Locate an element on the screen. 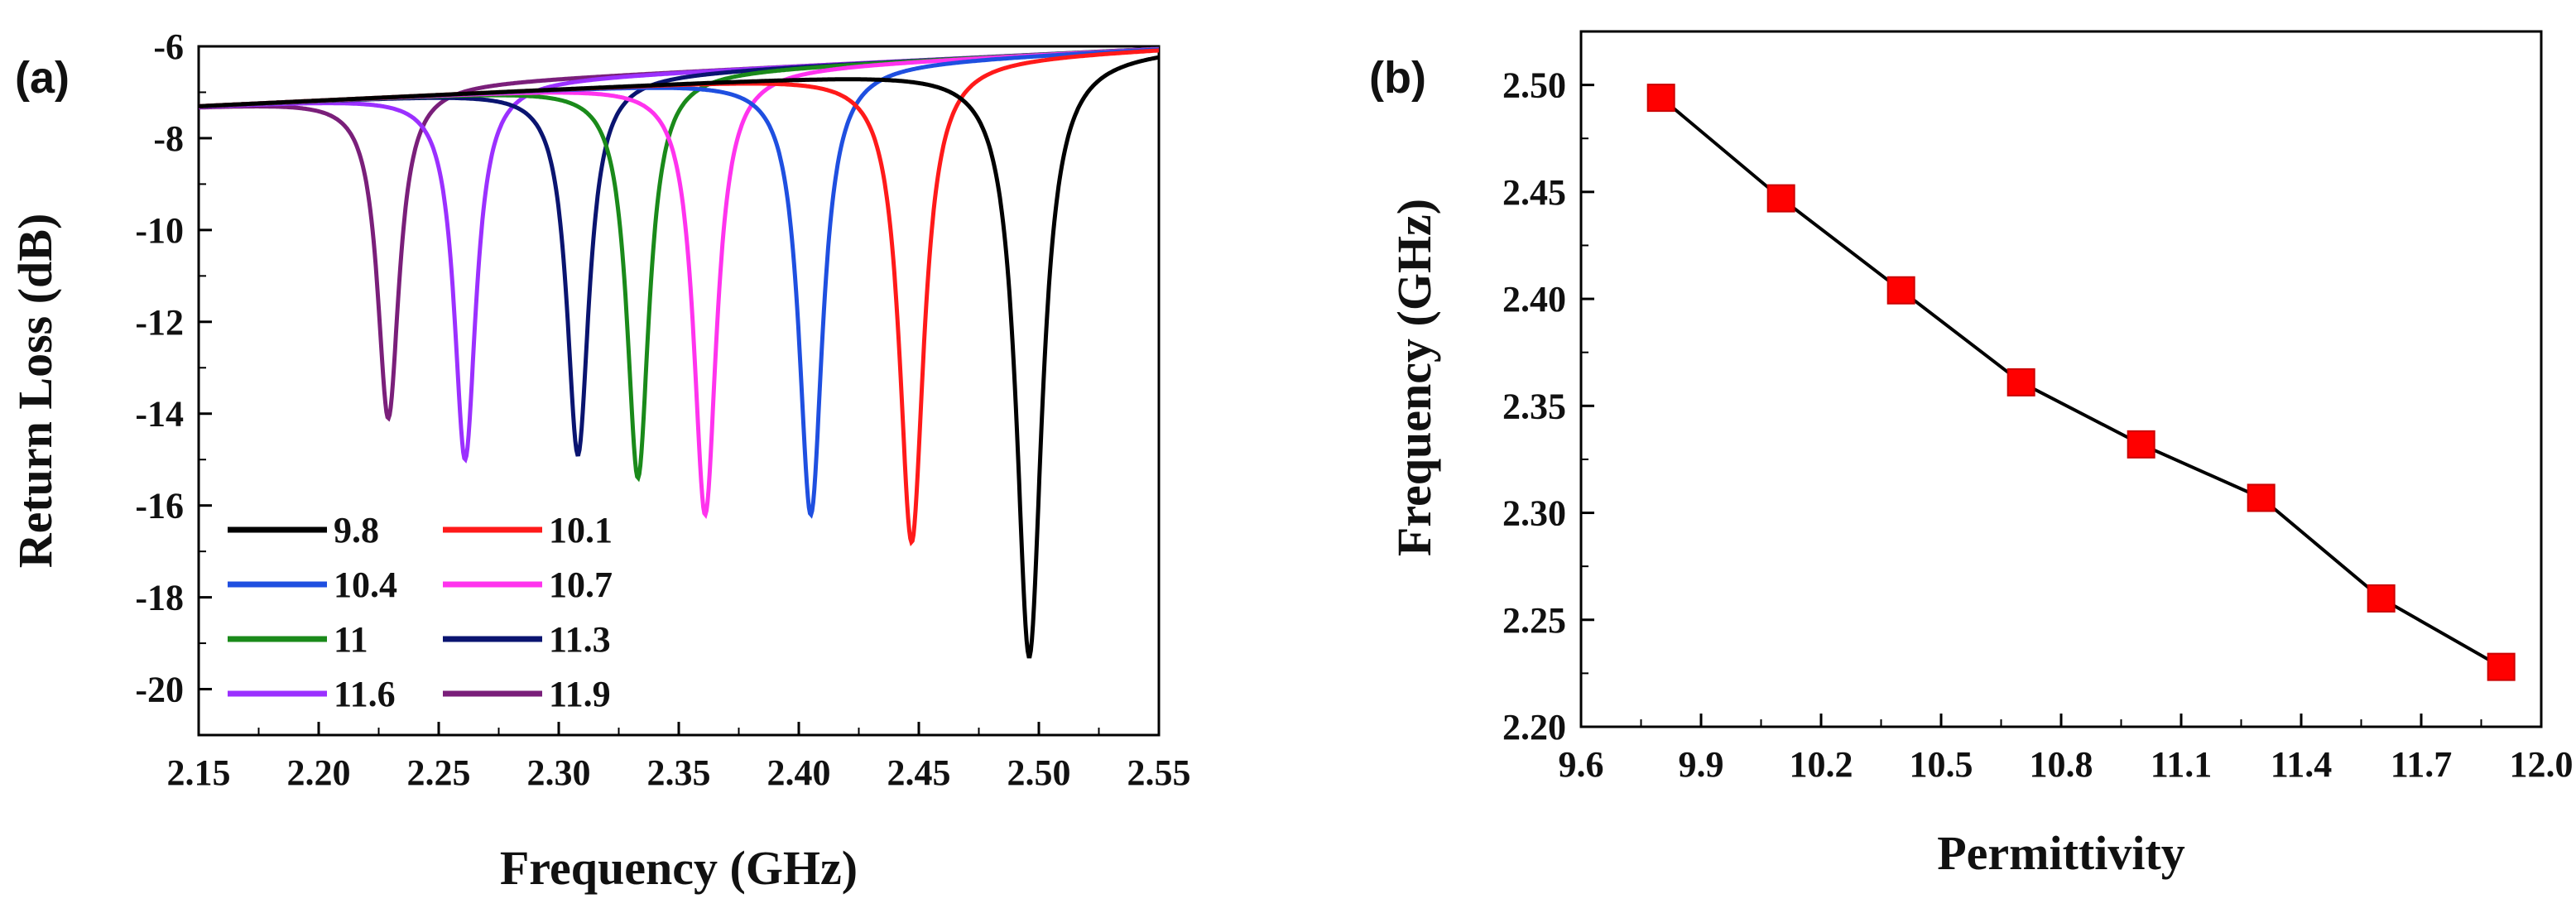 The height and width of the screenshot is (918, 2576). panel-a-legend-label: 11.9 is located at coordinates (580, 694).